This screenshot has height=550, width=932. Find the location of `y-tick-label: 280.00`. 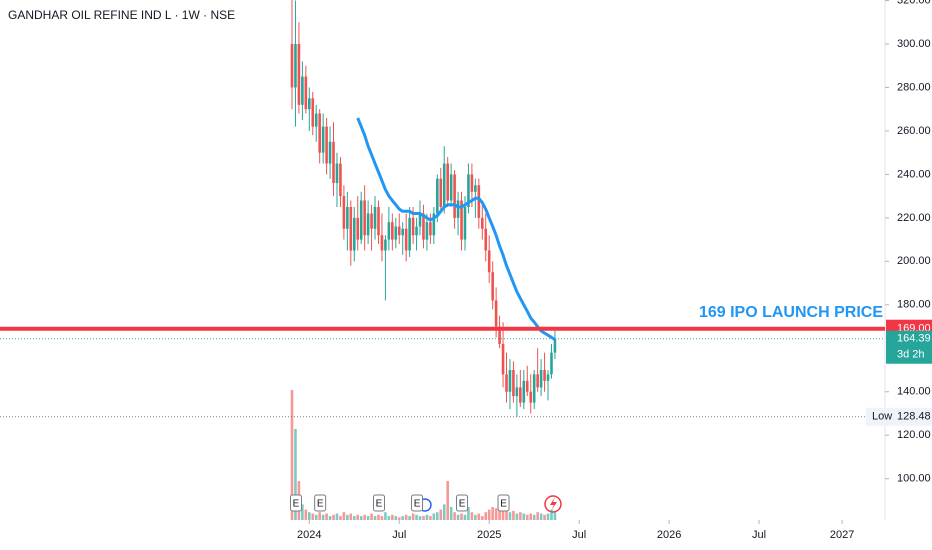

y-tick-label: 280.00 is located at coordinates (914, 87).